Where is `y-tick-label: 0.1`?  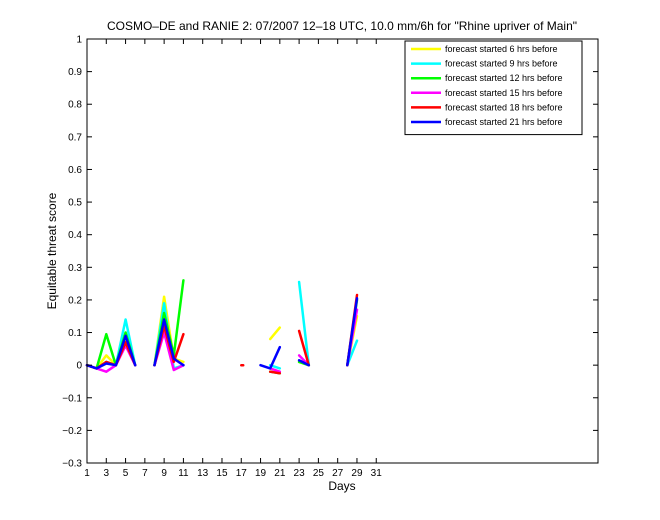
y-tick-label: 0.1 is located at coordinates (75, 333).